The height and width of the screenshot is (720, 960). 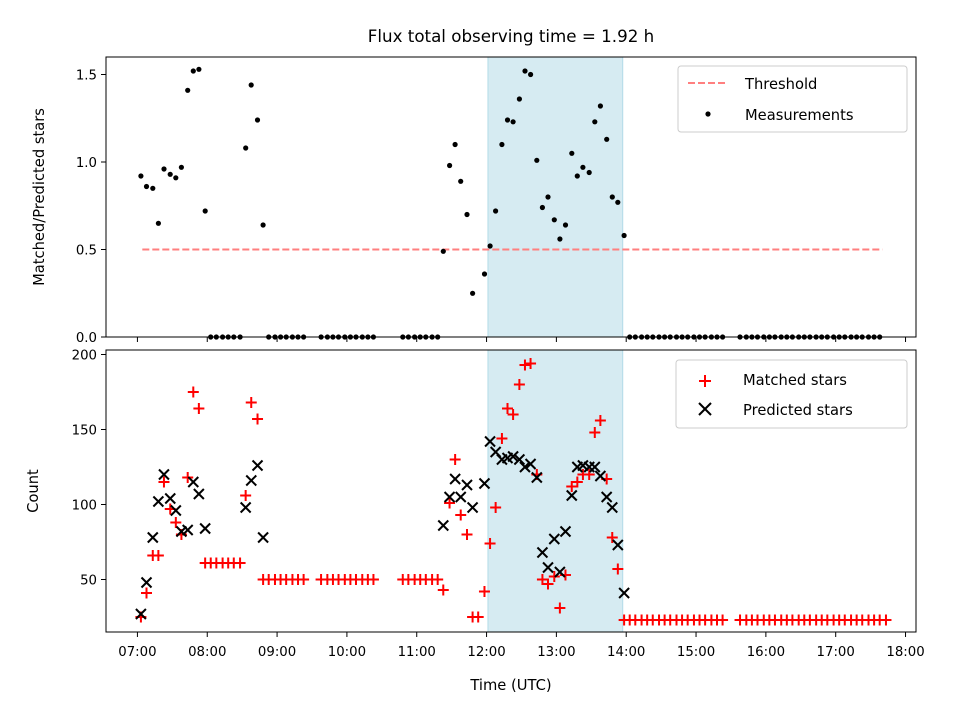 I want to click on x-tick-label: 17:00, so click(x=836, y=652).